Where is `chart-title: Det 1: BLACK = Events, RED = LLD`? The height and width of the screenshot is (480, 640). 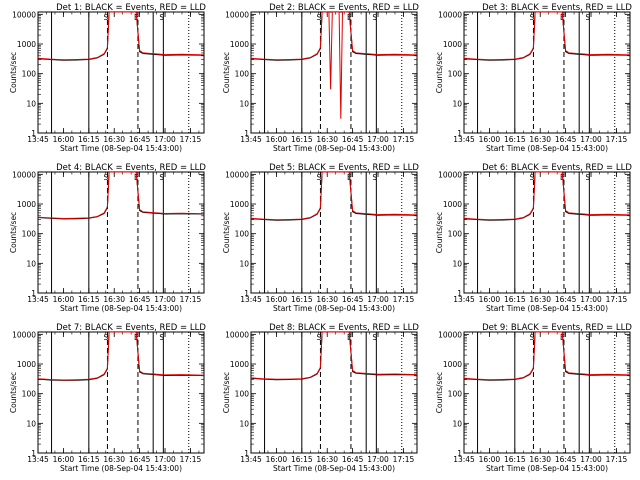
chart-title: Det 1: BLACK = Events, RED = LLD is located at coordinates (131, 8).